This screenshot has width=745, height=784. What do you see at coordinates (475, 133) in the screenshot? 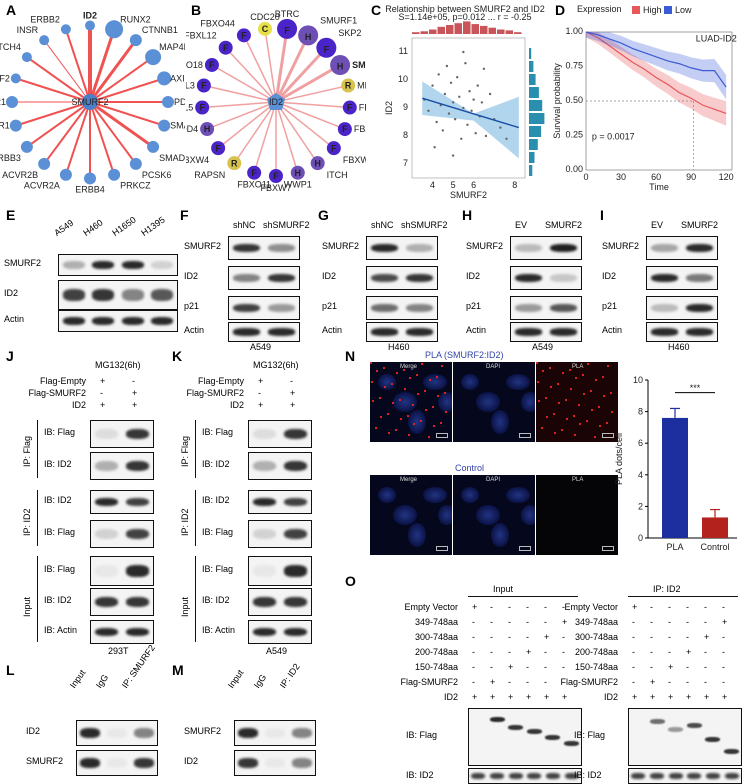
I see `data-point` at bounding box center [475, 133].